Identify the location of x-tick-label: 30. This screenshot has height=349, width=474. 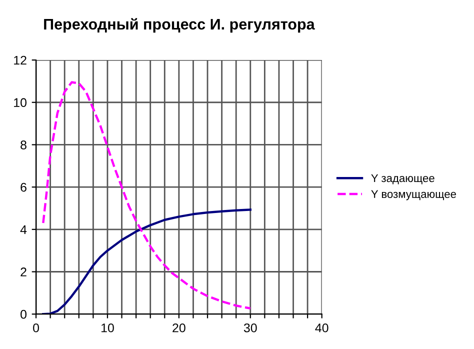
(250, 327).